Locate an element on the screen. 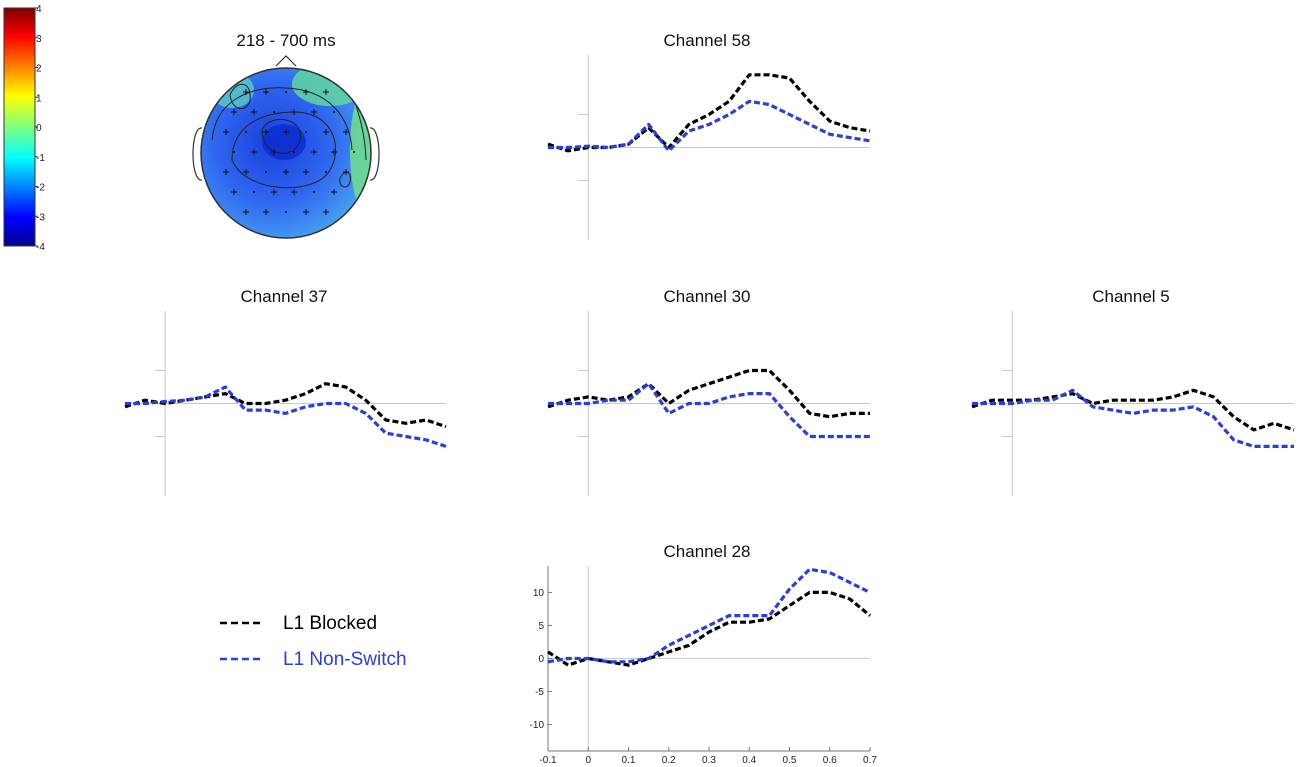 This screenshot has height=767, width=1300. colorbar-tick-label: 0 is located at coordinates (39, 128).